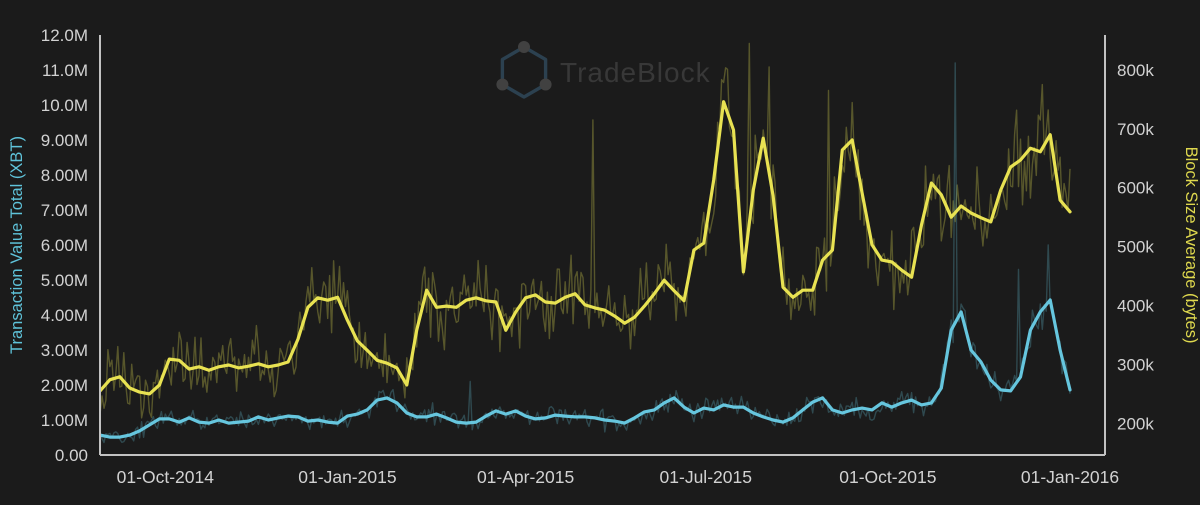 This screenshot has height=505, width=1200. I want to click on left-axis-tick-label: 6.00M, so click(64, 245).